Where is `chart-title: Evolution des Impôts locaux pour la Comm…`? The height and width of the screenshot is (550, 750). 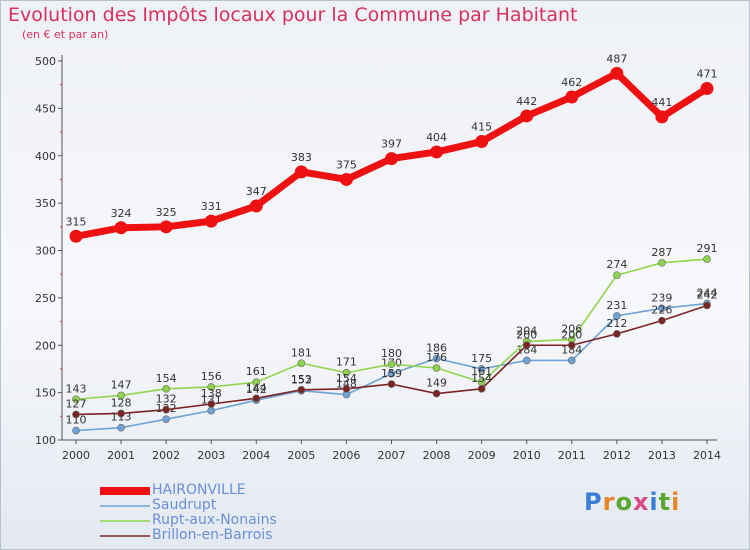
chart-title: Evolution des Impôts locaux pour la Comm… is located at coordinates (293, 15).